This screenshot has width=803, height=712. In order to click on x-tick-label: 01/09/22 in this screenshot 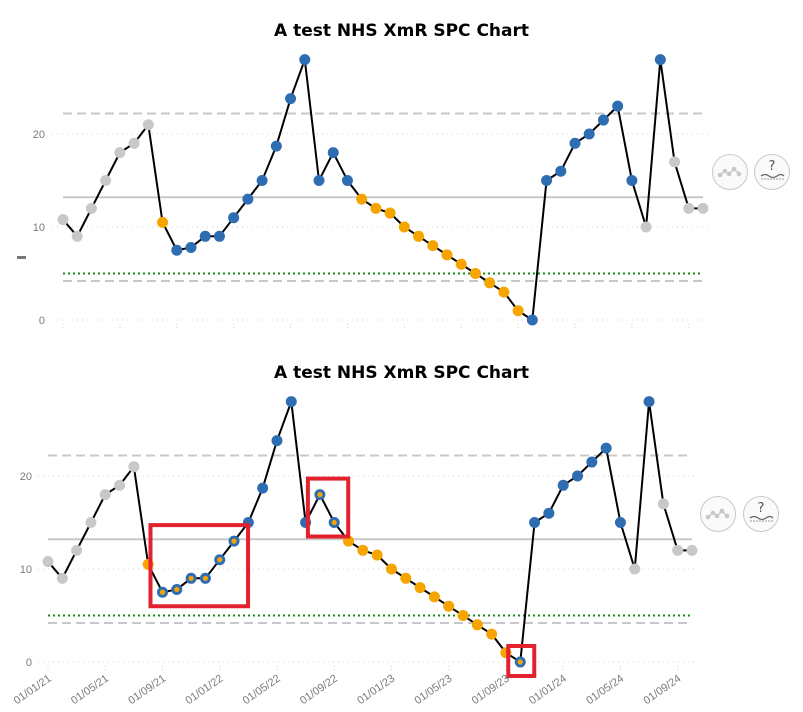, I will do `click(319, 690)`.